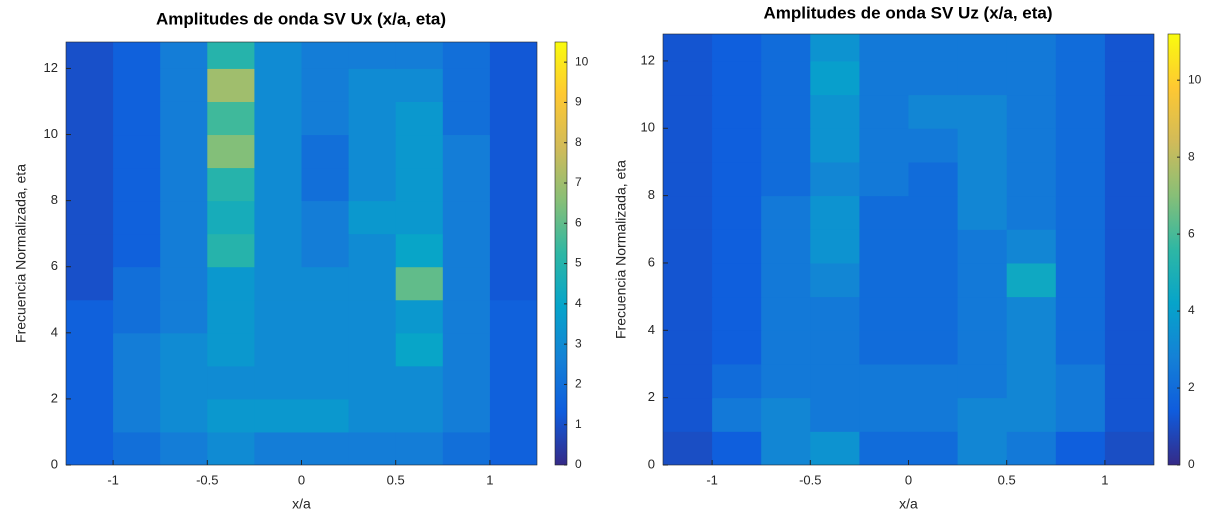  Describe the element at coordinates (810, 479) in the screenshot. I see `x-tick-label: -0.5` at that location.